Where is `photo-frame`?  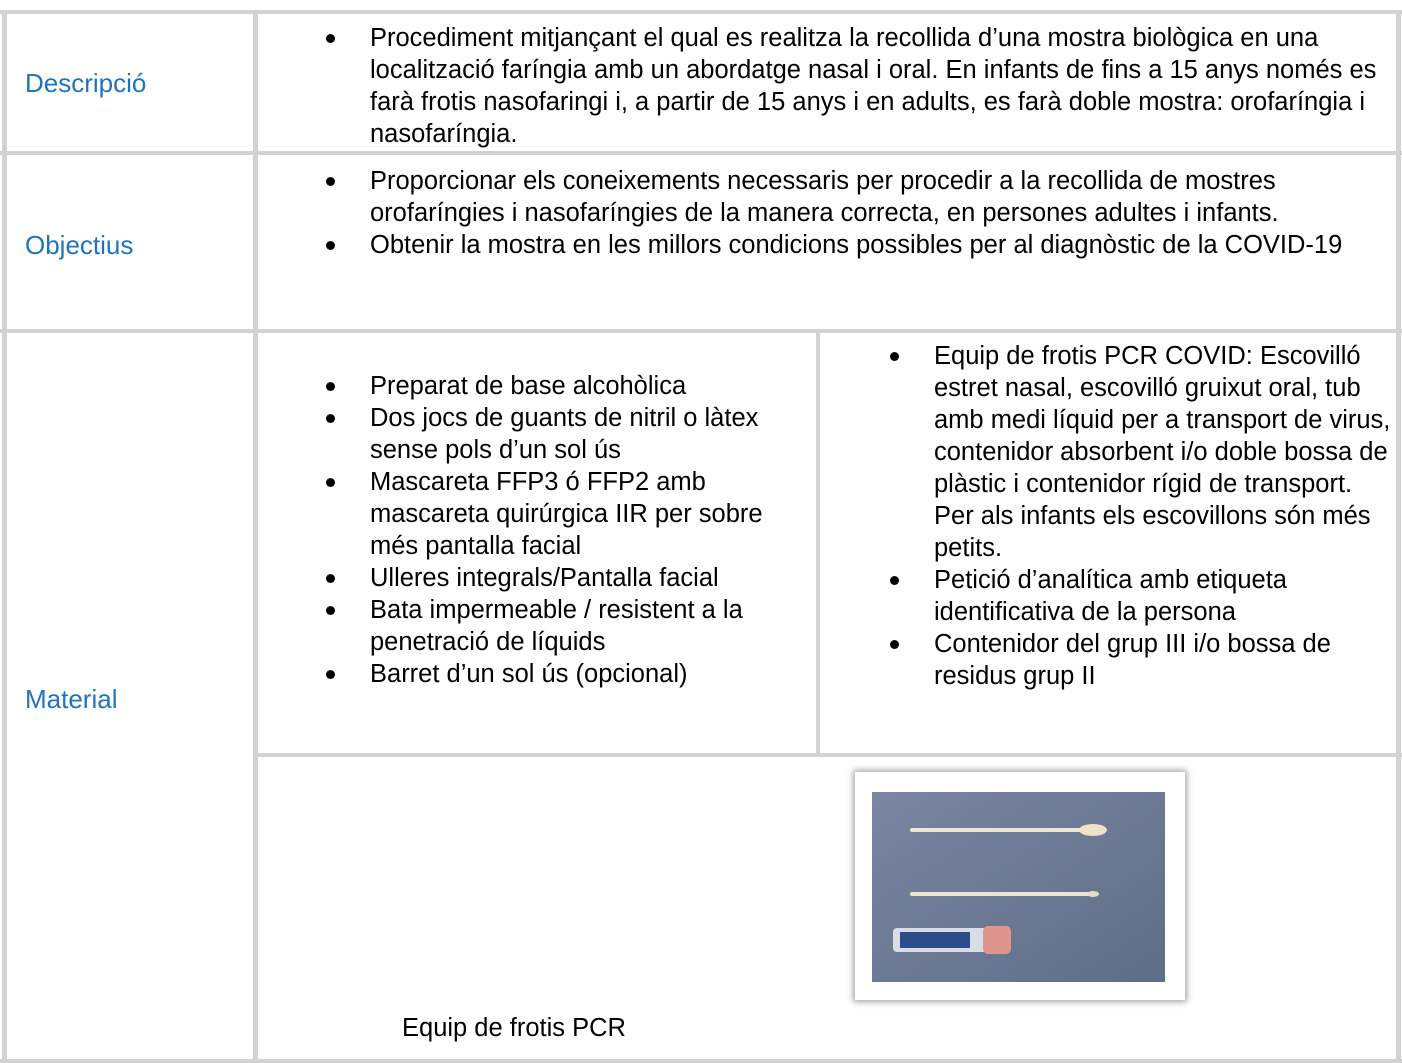
photo-frame is located at coordinates (1020, 886).